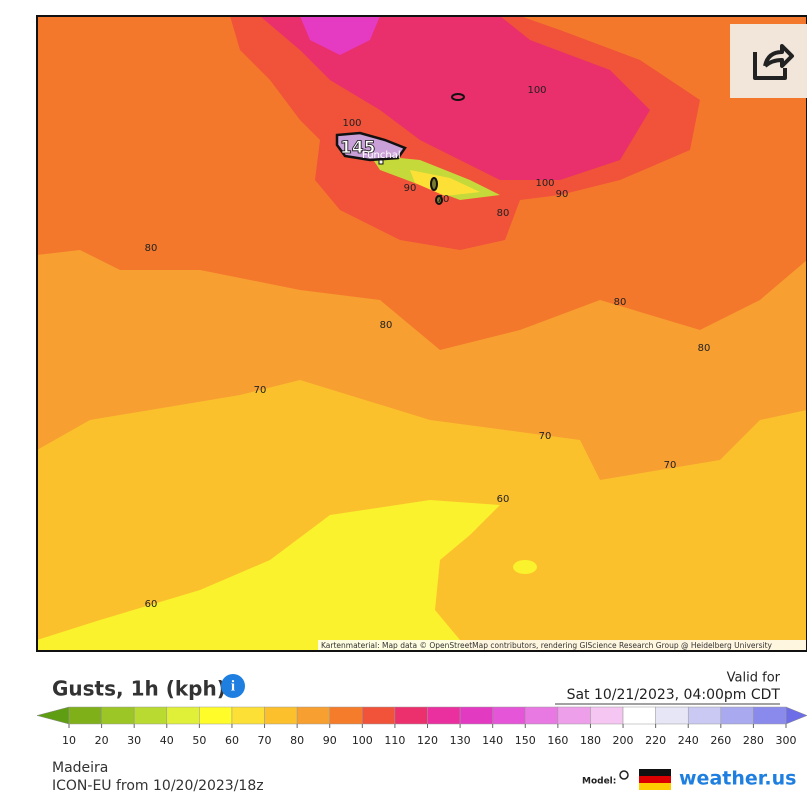  I want to click on legend-value: 80, so click(297, 740).